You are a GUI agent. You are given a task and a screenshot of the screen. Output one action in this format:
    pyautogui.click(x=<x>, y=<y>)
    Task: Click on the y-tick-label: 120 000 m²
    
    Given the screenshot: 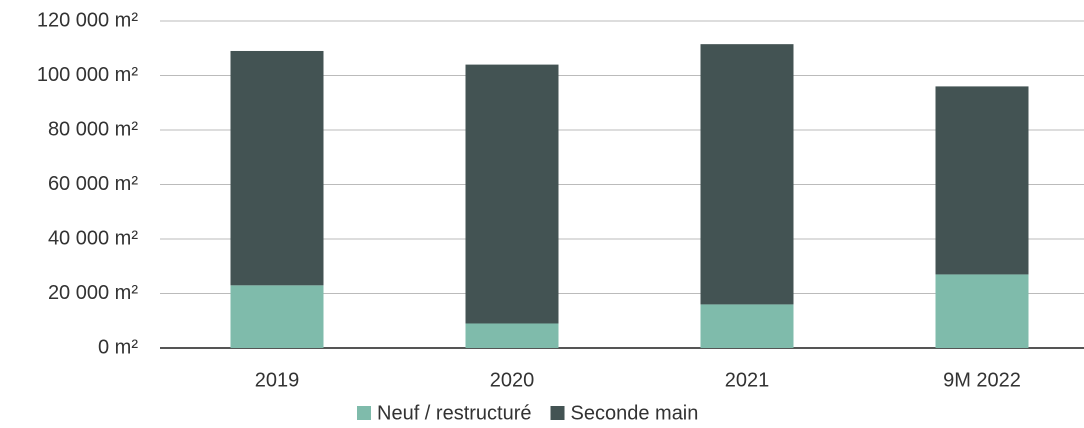 What is the action you would take?
    pyautogui.click(x=88, y=20)
    